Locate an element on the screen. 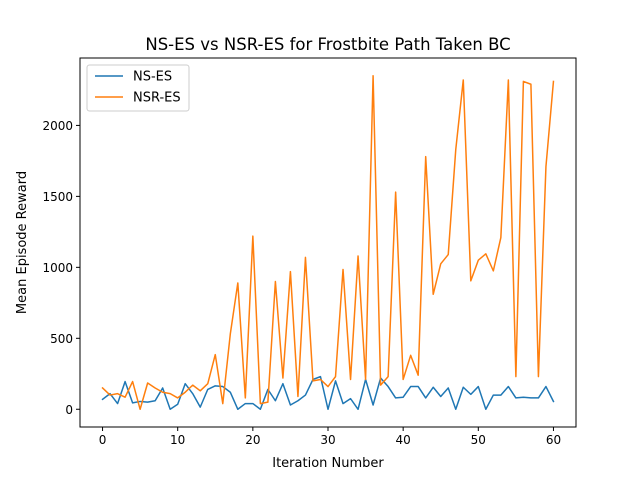 The width and height of the screenshot is (640, 484). x-tick-label: 0 is located at coordinates (103, 440).